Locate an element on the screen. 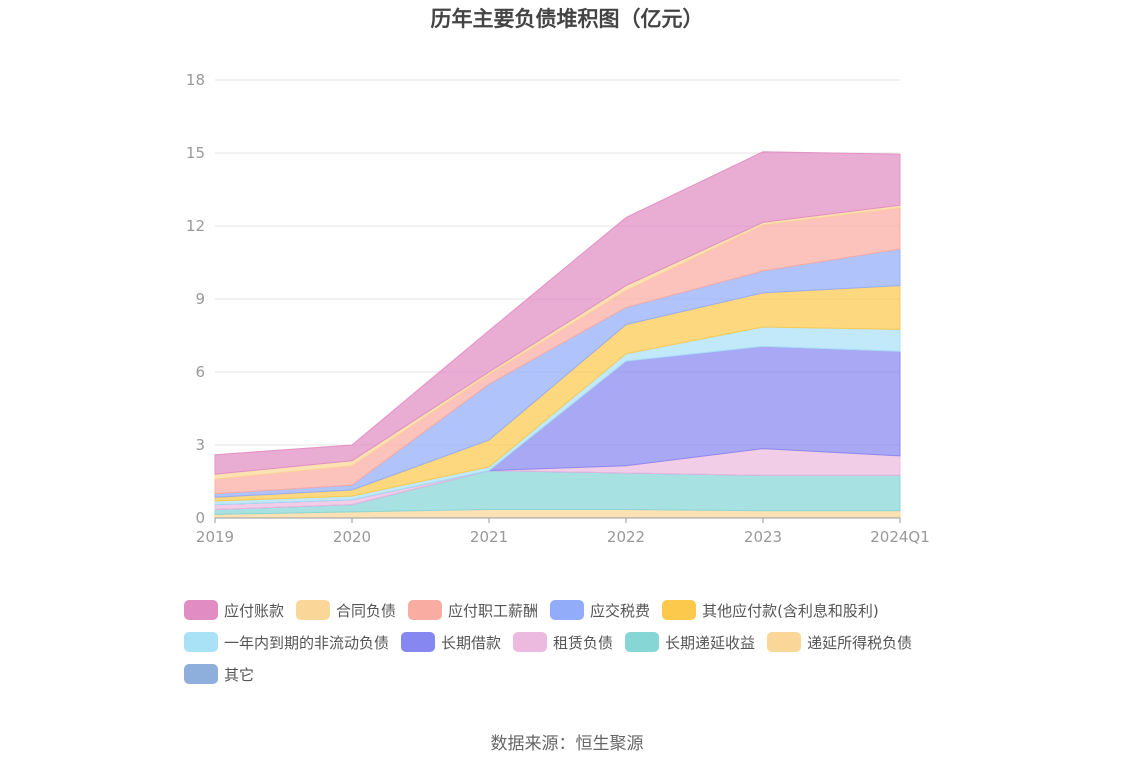 Image resolution: width=1134 pixels, height=766 pixels. legend-item: 递延所得税负债 is located at coordinates (839, 642).